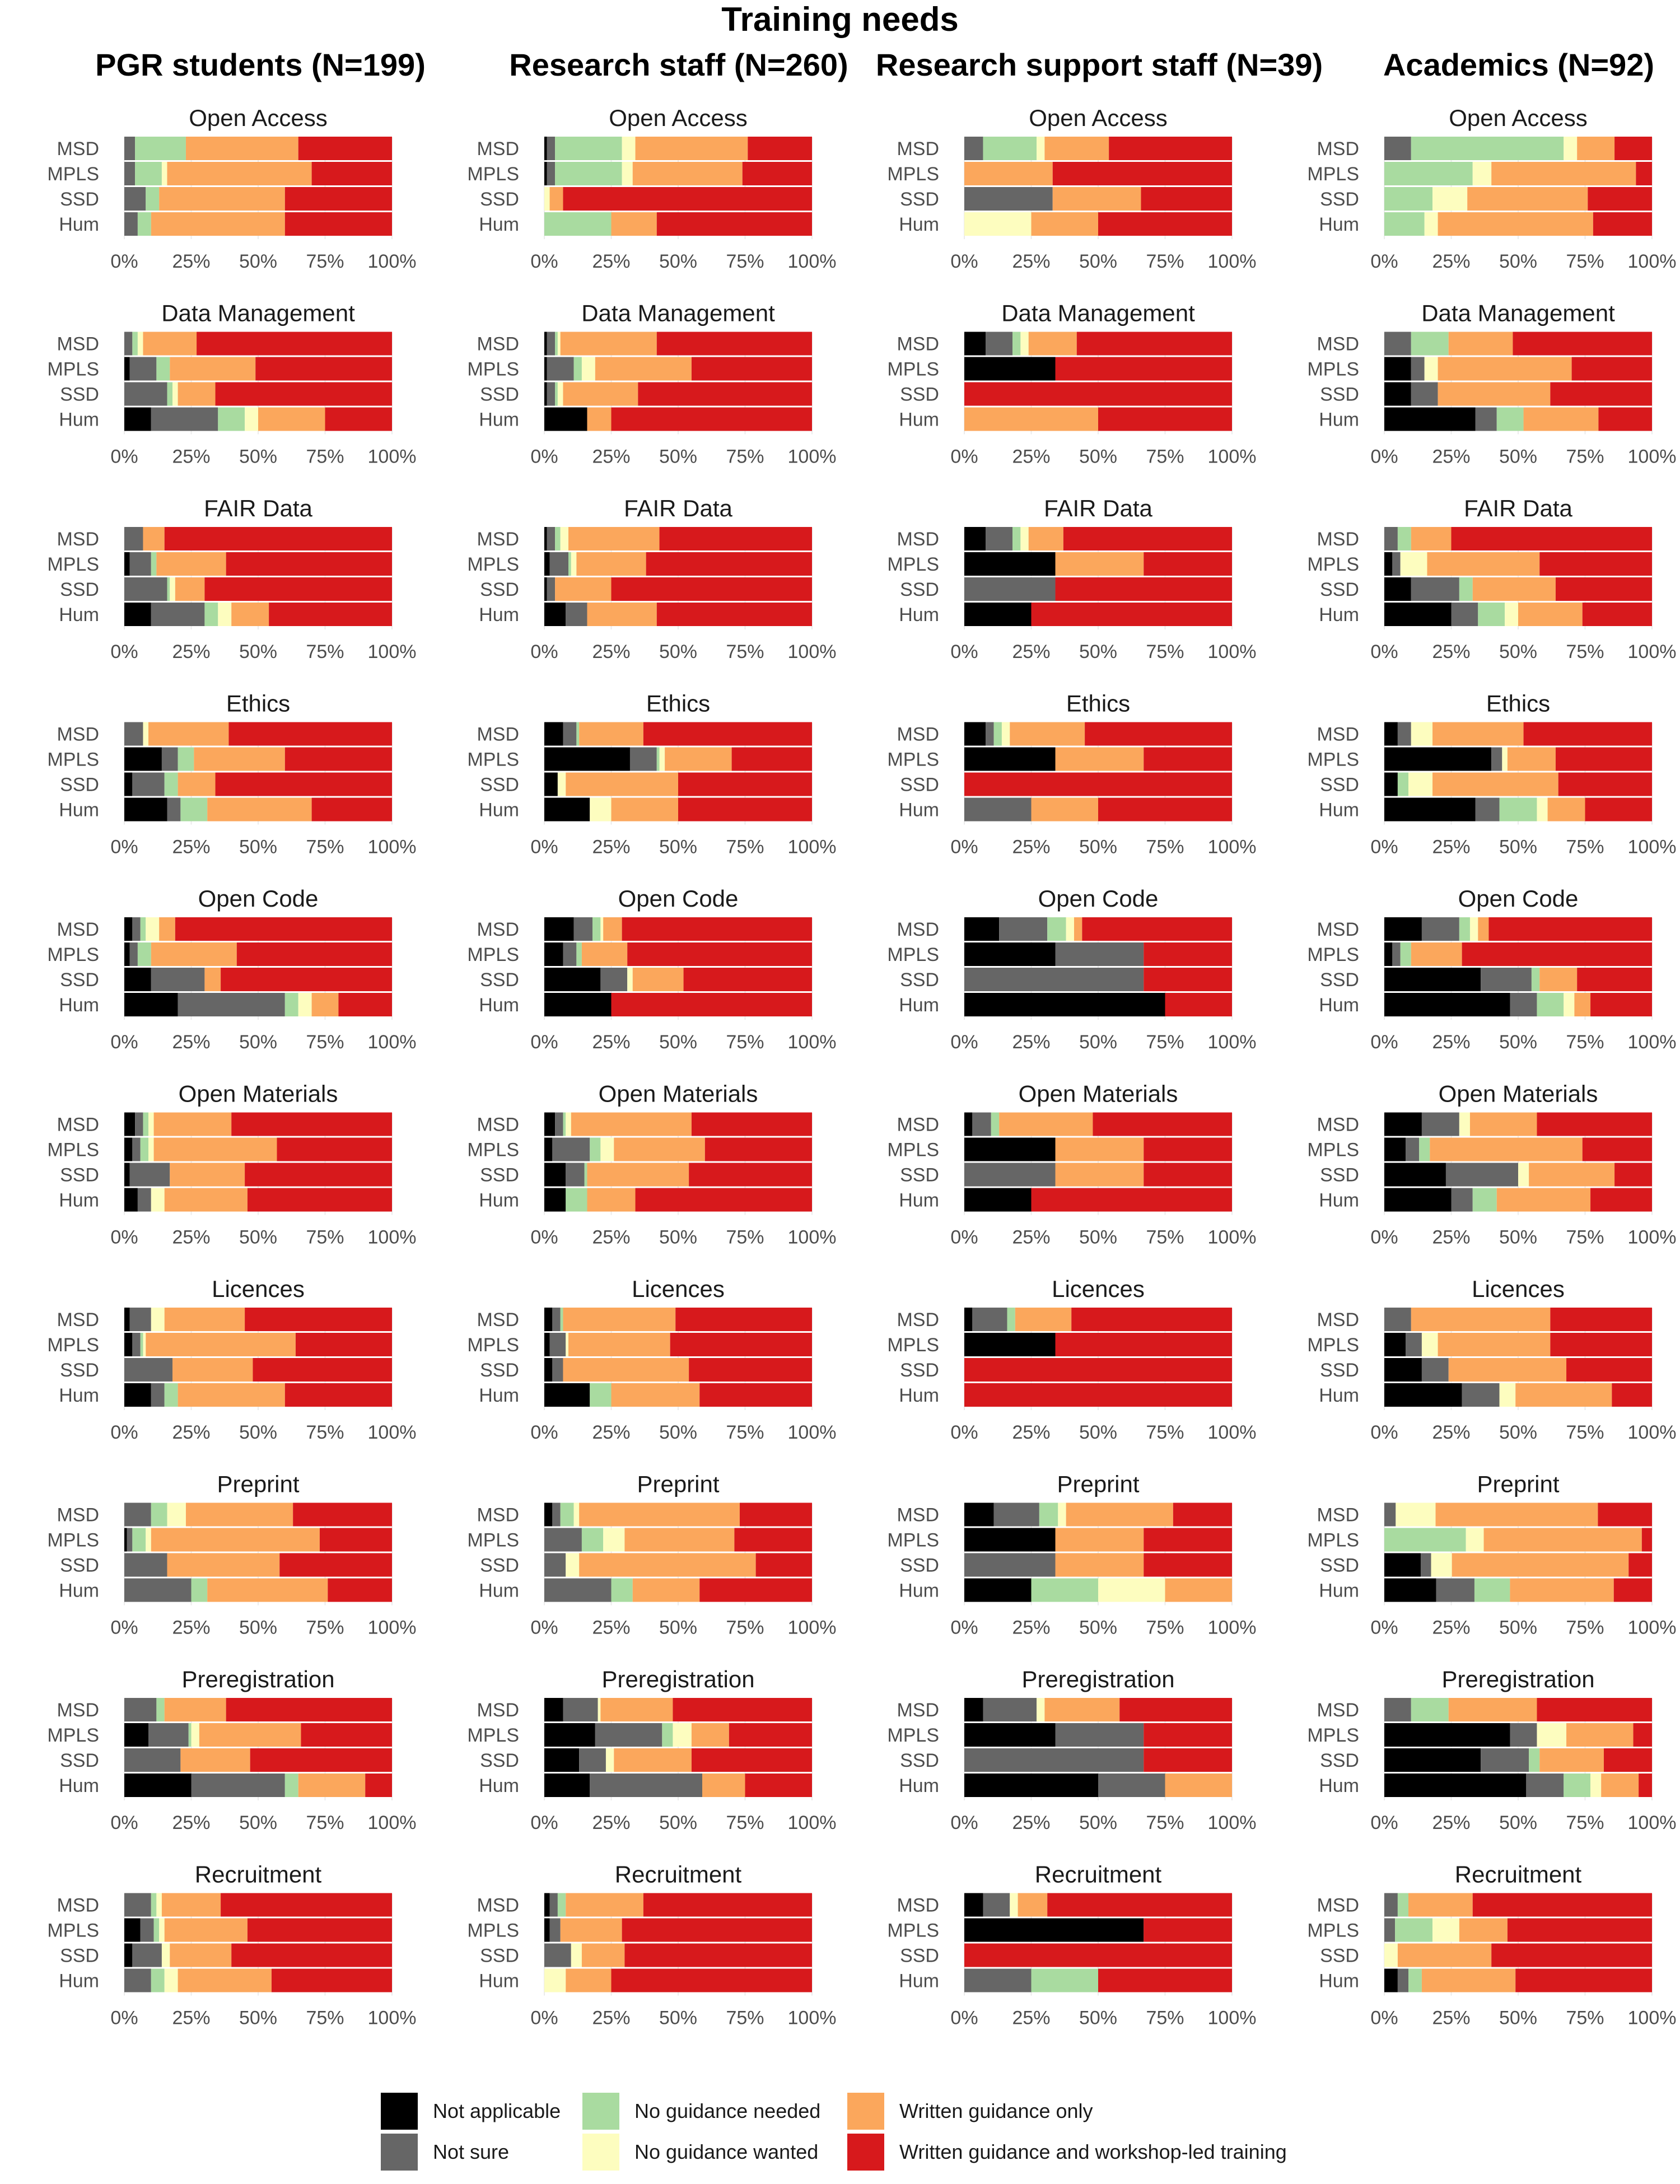 The width and height of the screenshot is (1680, 2184). Describe the element at coordinates (1165, 262) in the screenshot. I see `x-tick-label: 75%` at that location.